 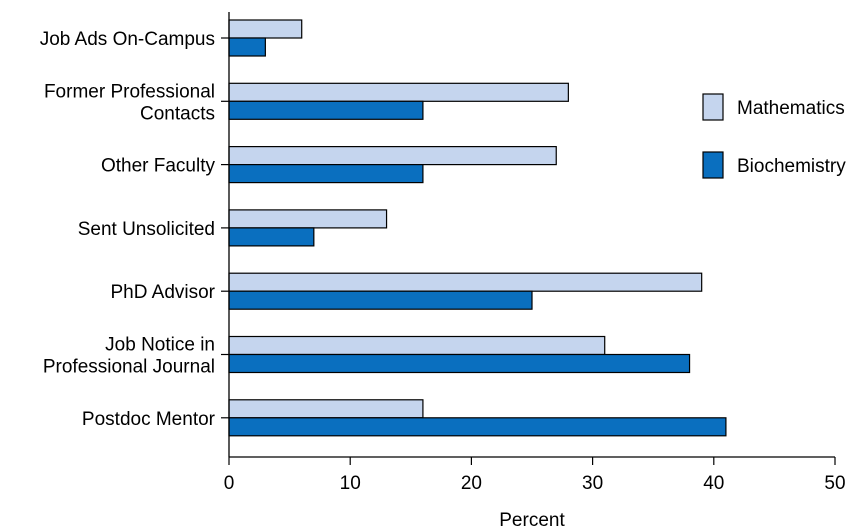 What do you see at coordinates (149, 419) in the screenshot?
I see `category-label: Postdoc Mentor` at bounding box center [149, 419].